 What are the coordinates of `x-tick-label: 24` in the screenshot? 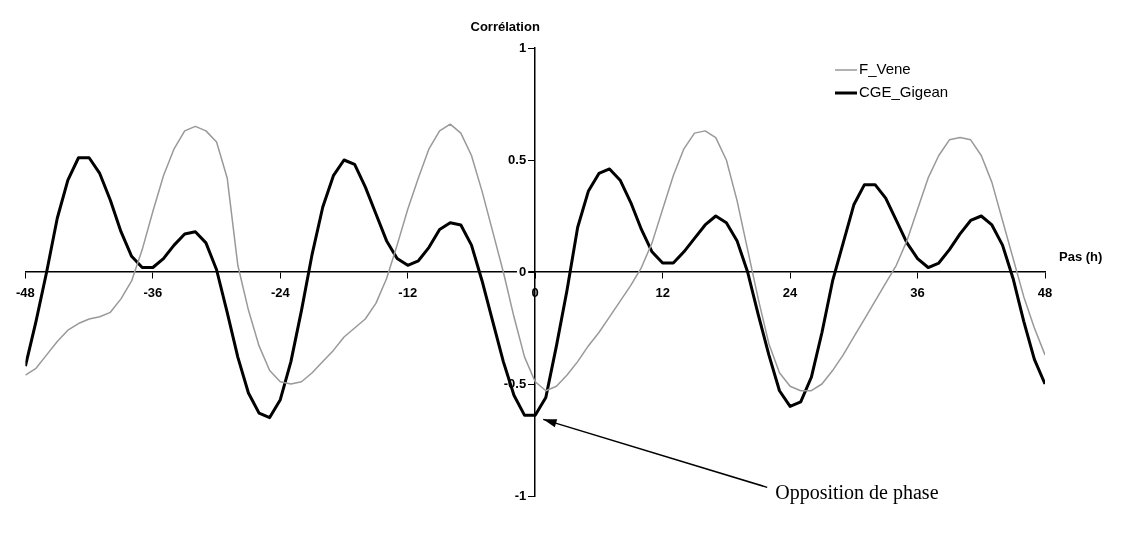 It's located at (790, 293).